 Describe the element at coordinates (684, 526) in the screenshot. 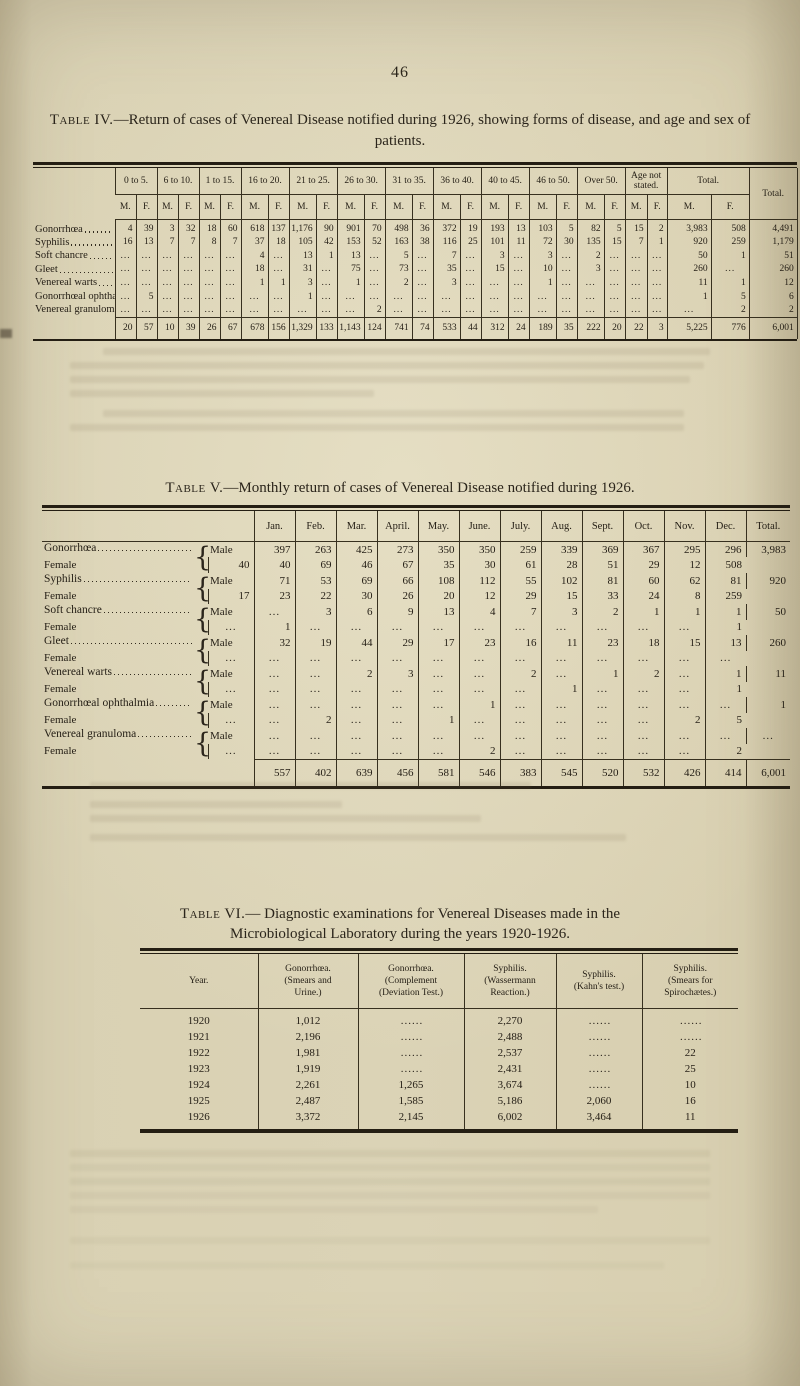

I see `t5-month-header: Nov.` at that location.